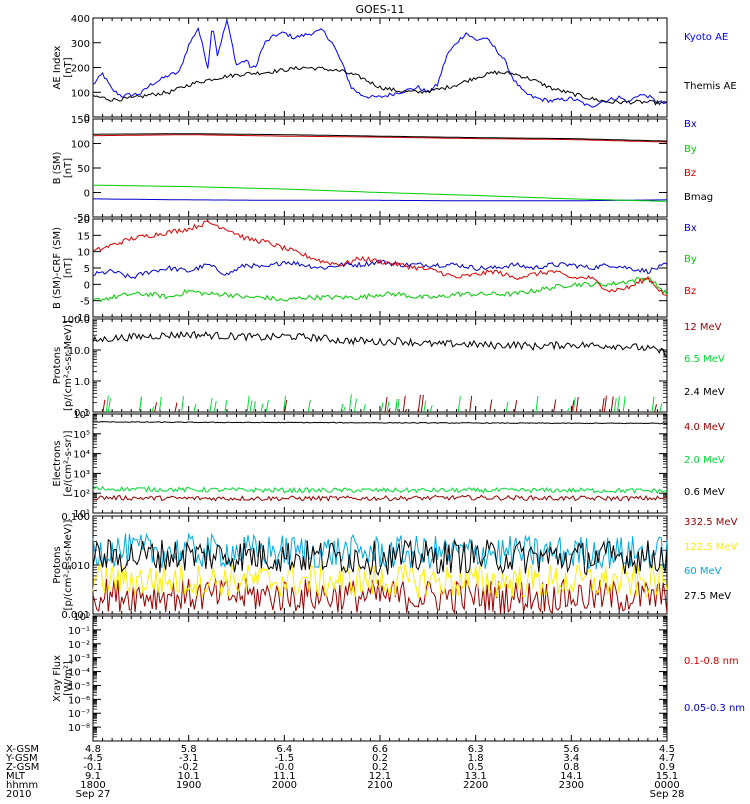  Describe the element at coordinates (188, 785) in the screenshot. I see `ephemeris-value: 1900` at that location.